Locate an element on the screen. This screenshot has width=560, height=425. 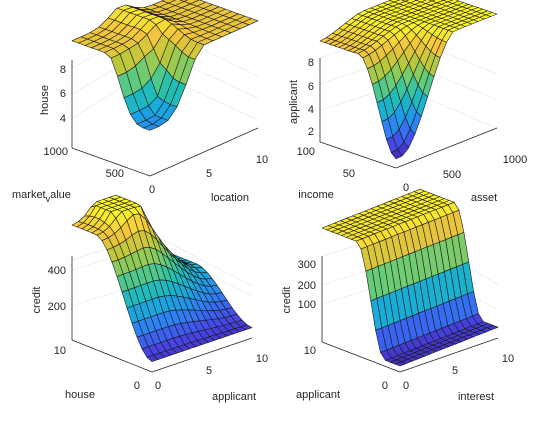
y-tick-label: 1000 is located at coordinates (56, 152).